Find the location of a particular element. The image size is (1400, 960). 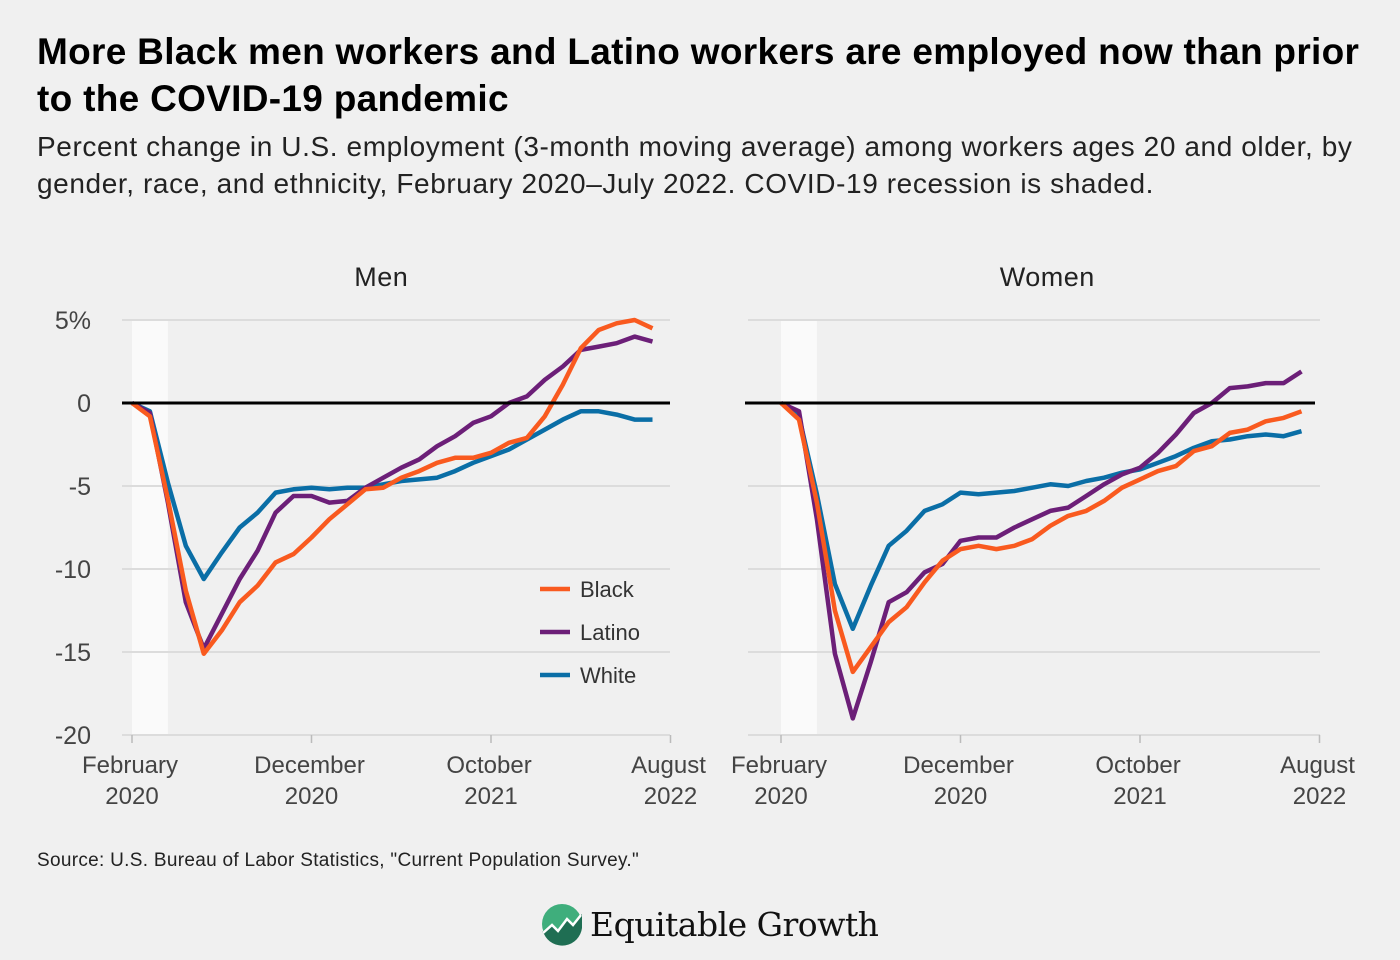

logo: Equitable Growth is located at coordinates (709, 924).